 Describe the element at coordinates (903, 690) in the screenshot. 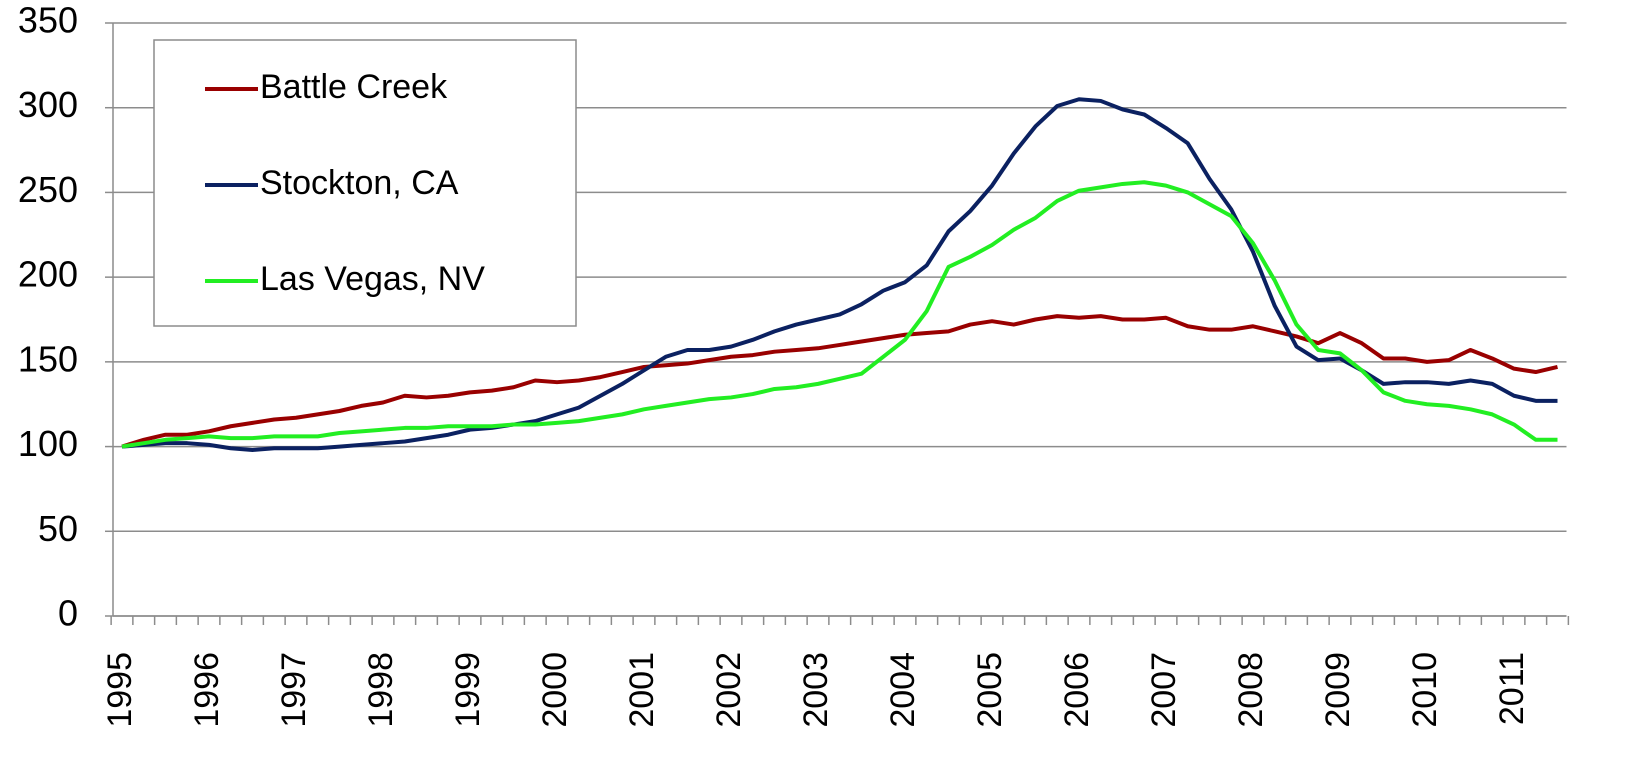

I see `x-tick-label: 2004` at that location.